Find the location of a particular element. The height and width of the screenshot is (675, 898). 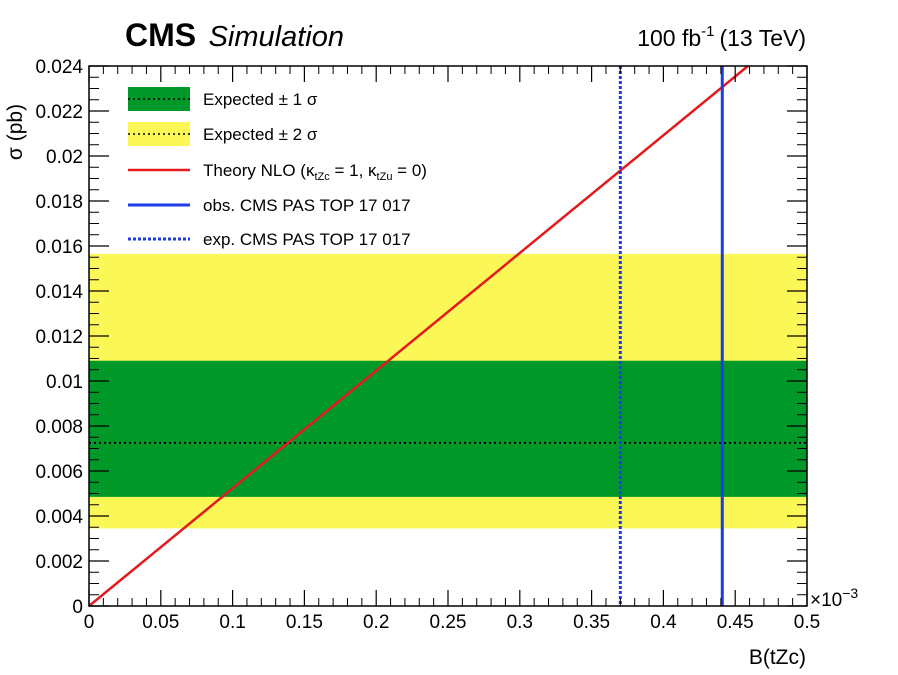

legend-label-theory: Theory NLO (κtZc = 1, κtZu = 0) is located at coordinates (315, 172).